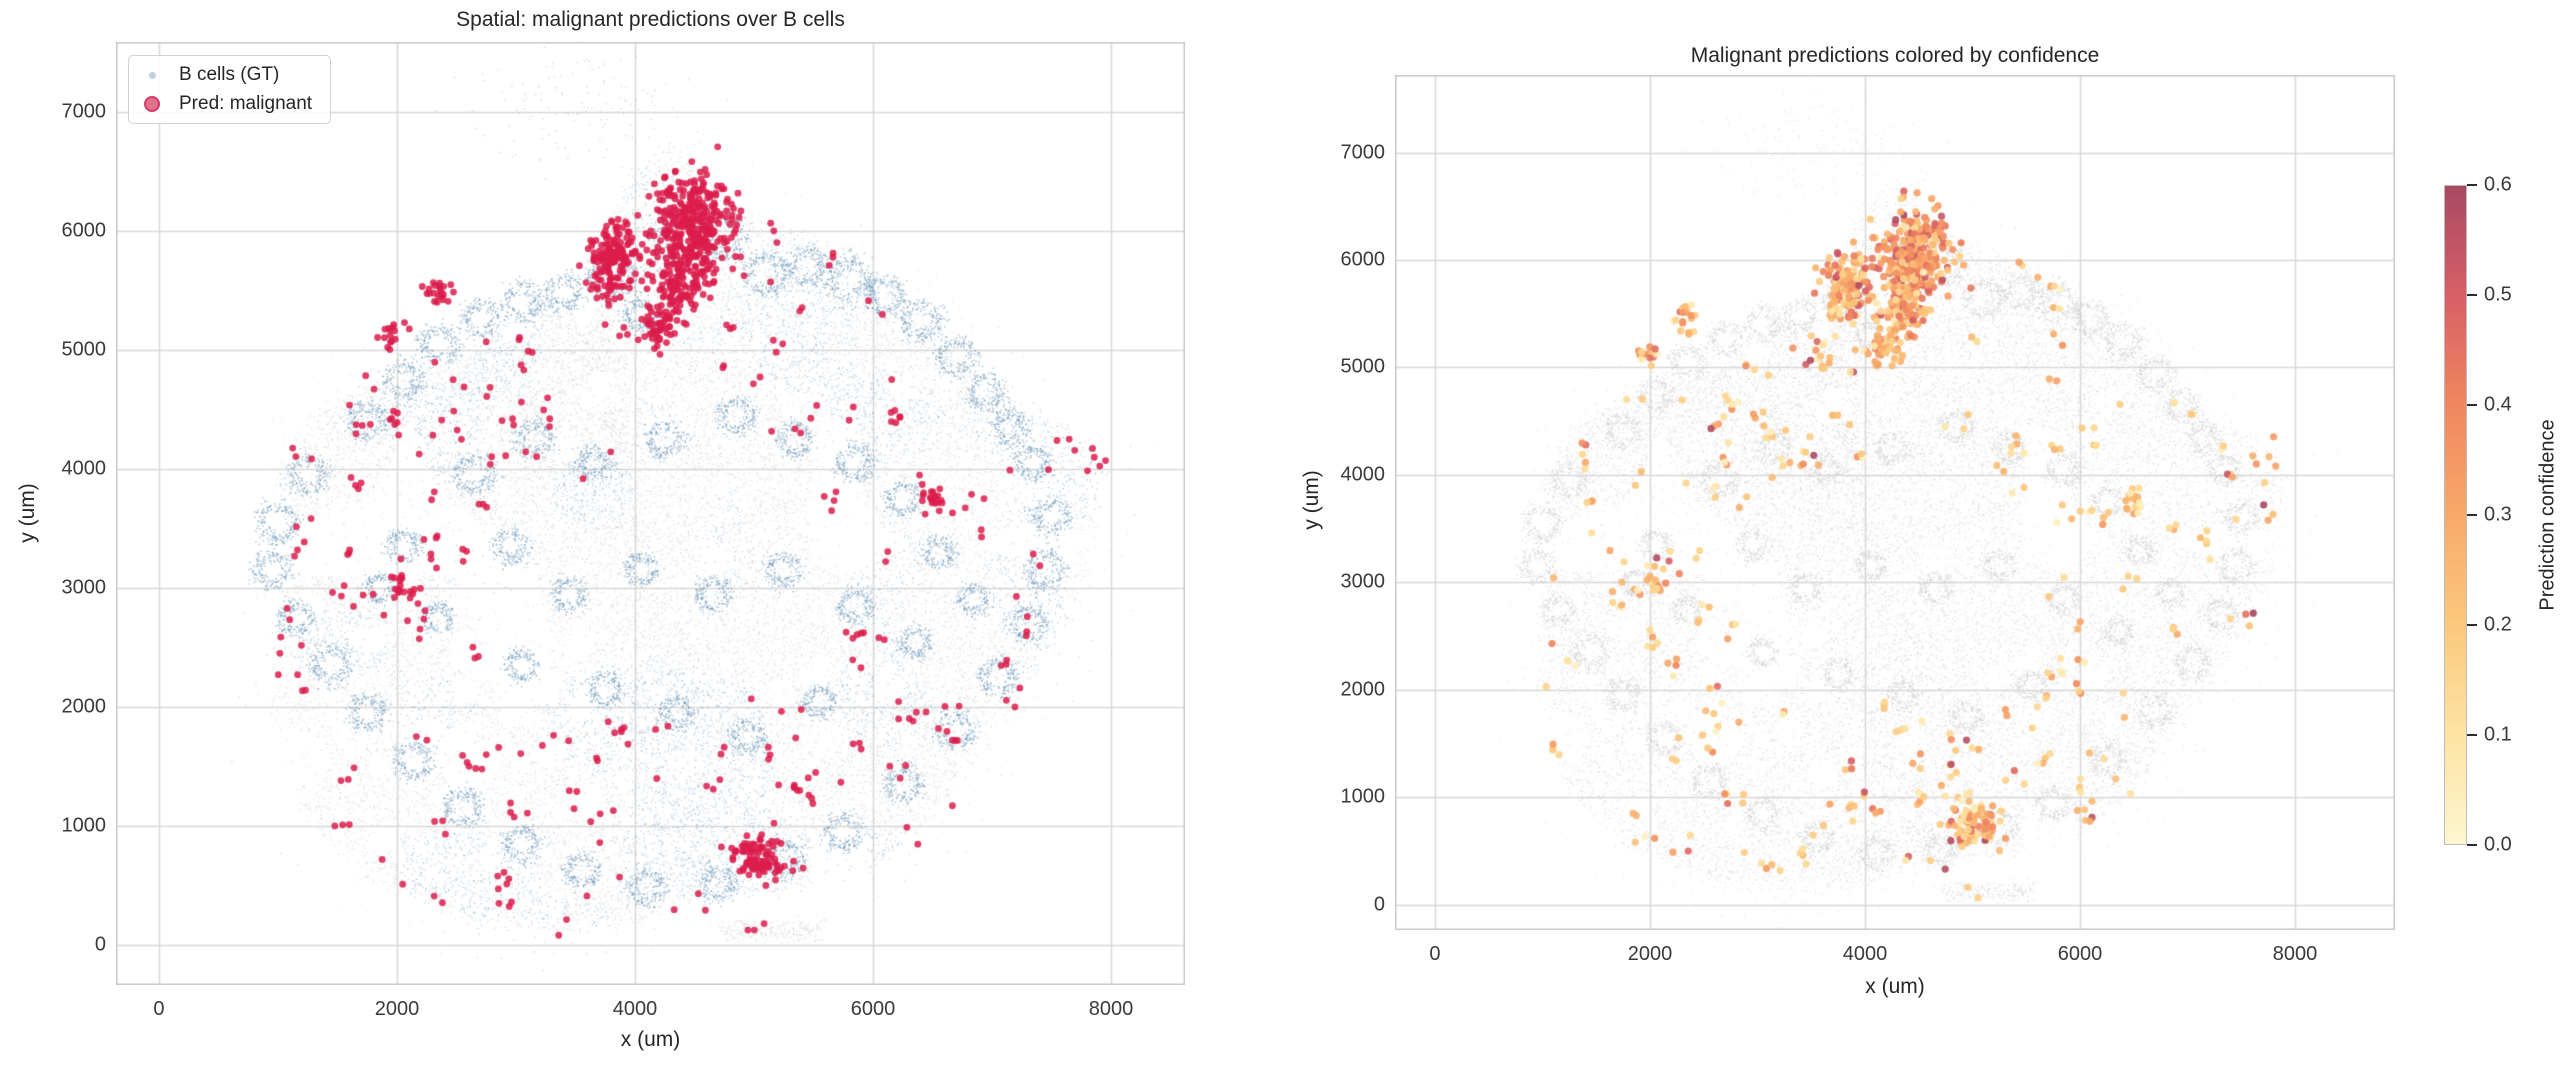 The width and height of the screenshot is (2560, 1069). I want to click on right-x-axis-label: x (um), so click(1895, 986).